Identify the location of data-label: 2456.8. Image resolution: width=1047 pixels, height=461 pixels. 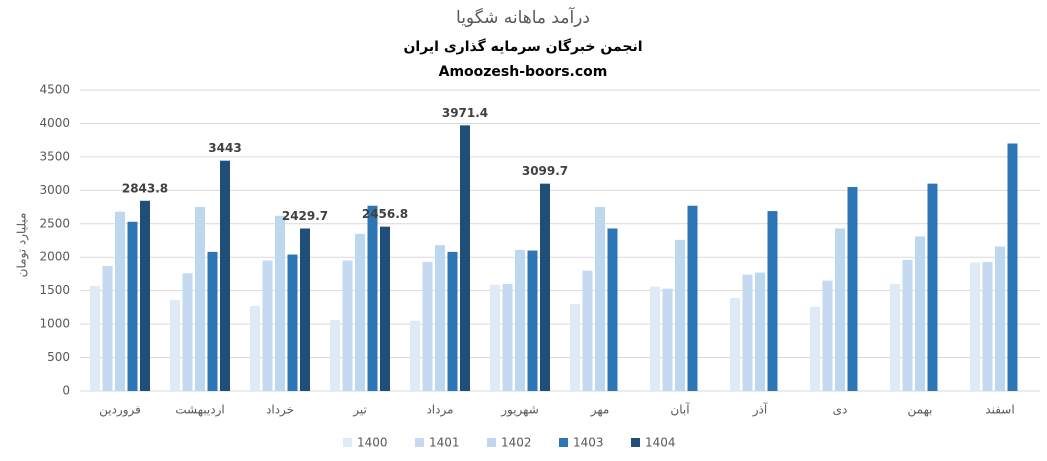
(385, 214).